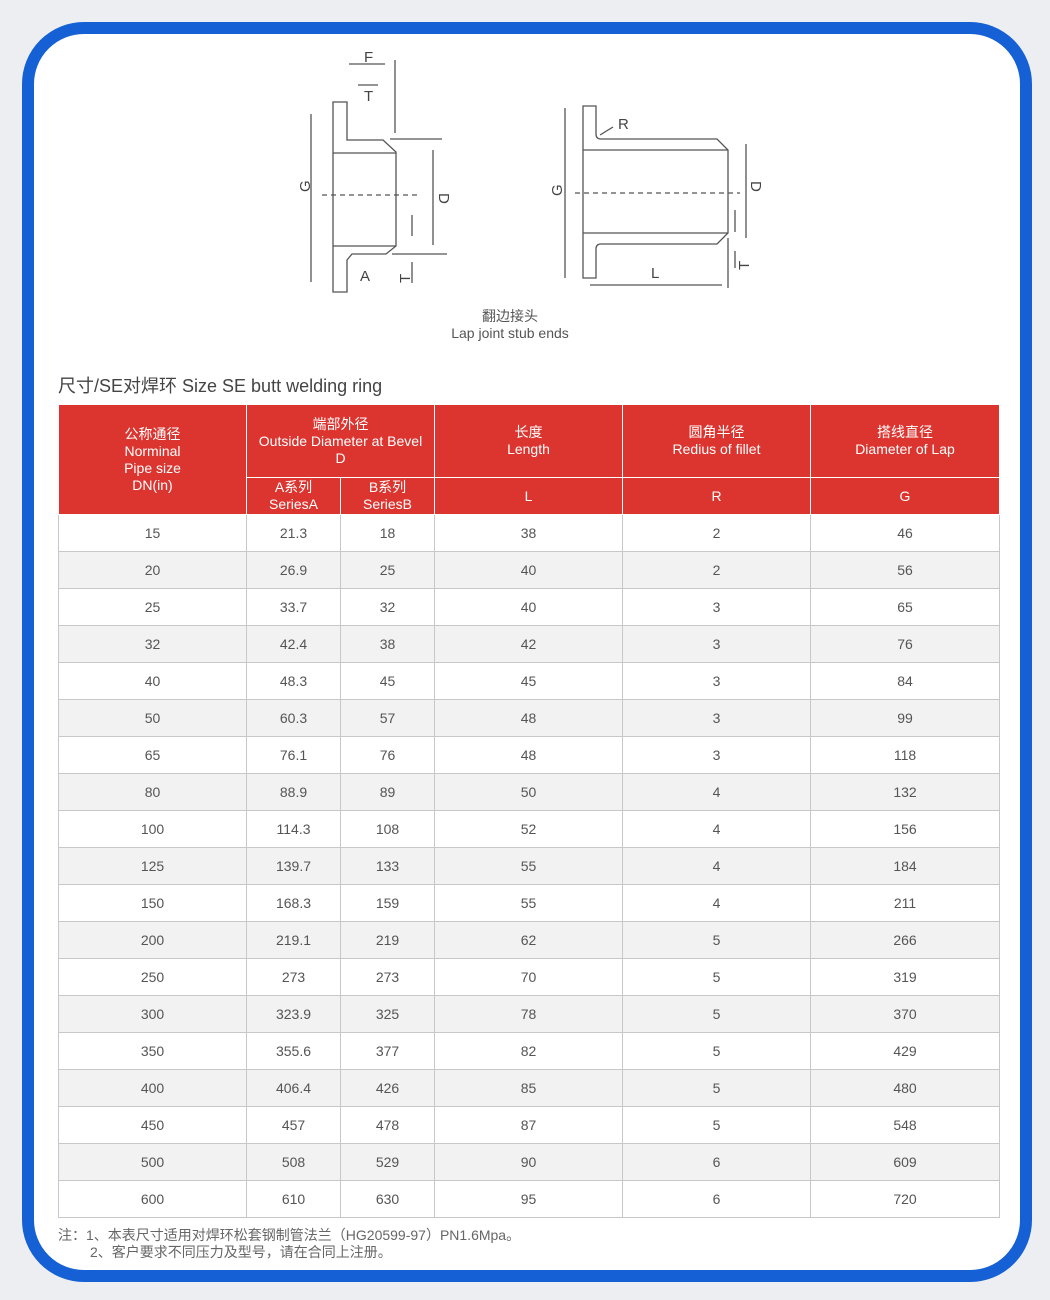 The width and height of the screenshot is (1050, 1300). I want to click on cell-od-b: 159, so click(387, 903).